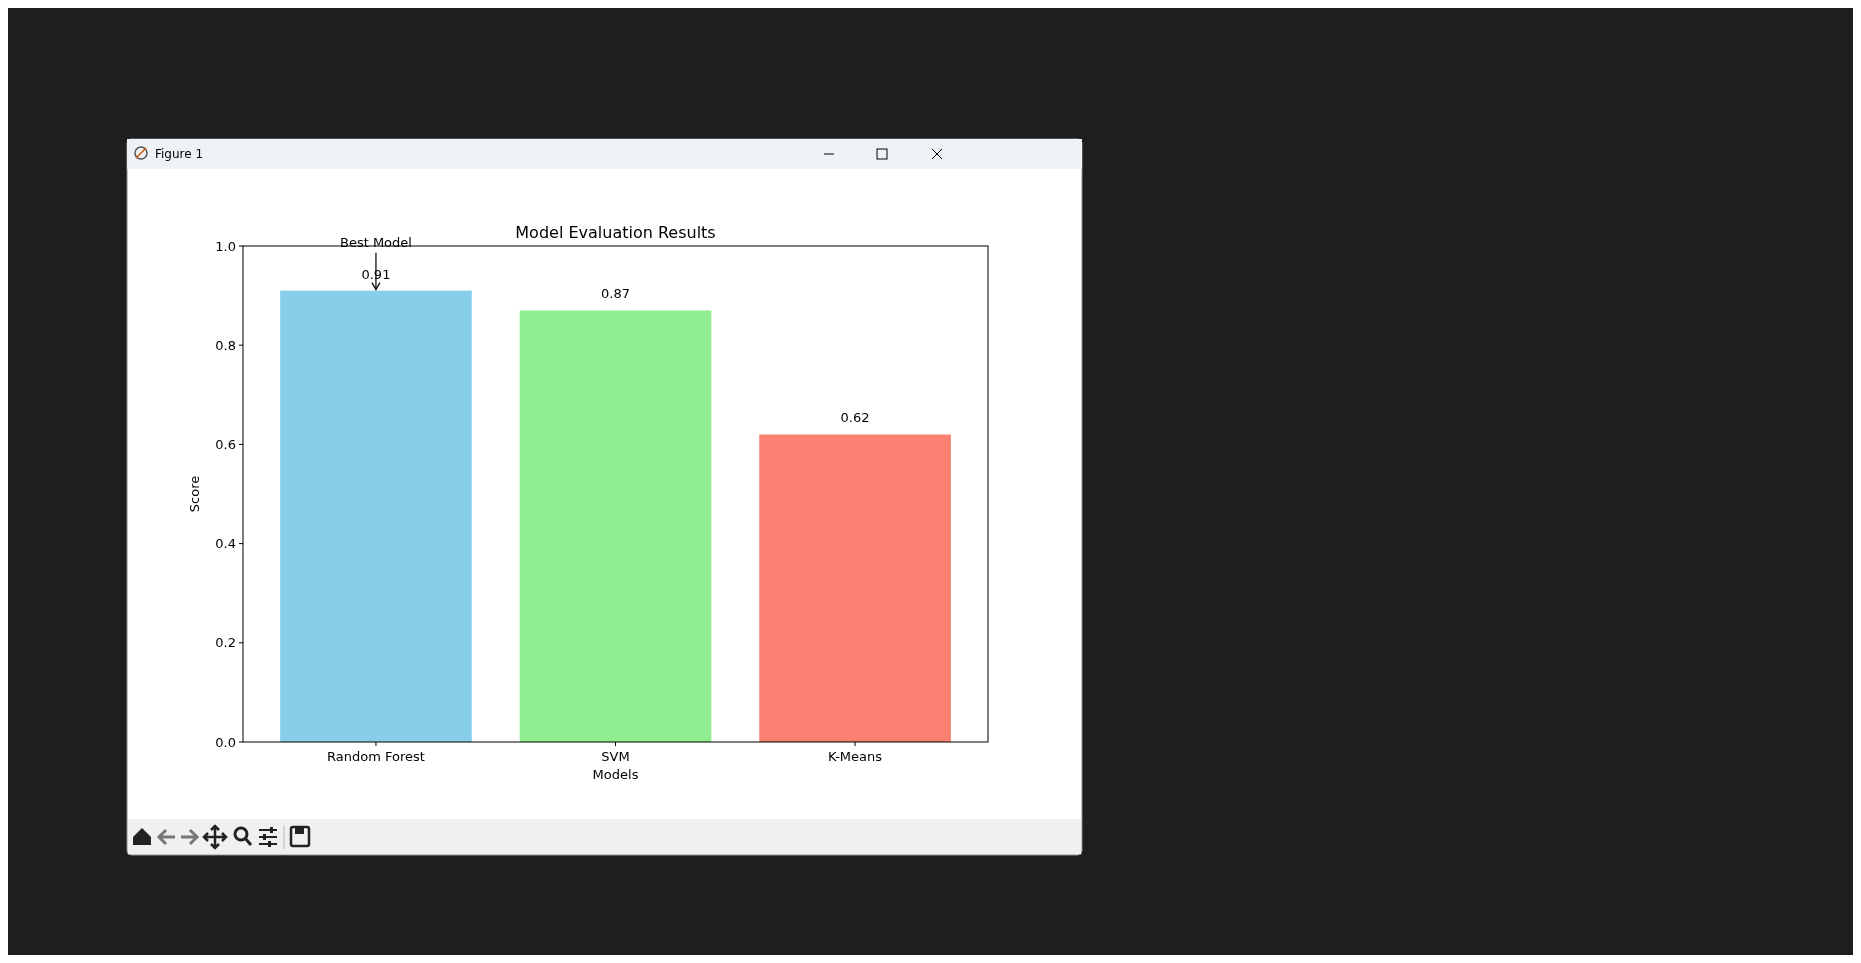 This screenshot has width=1861, height=963. I want to click on x-tick-label: Random Forest, so click(376, 756).